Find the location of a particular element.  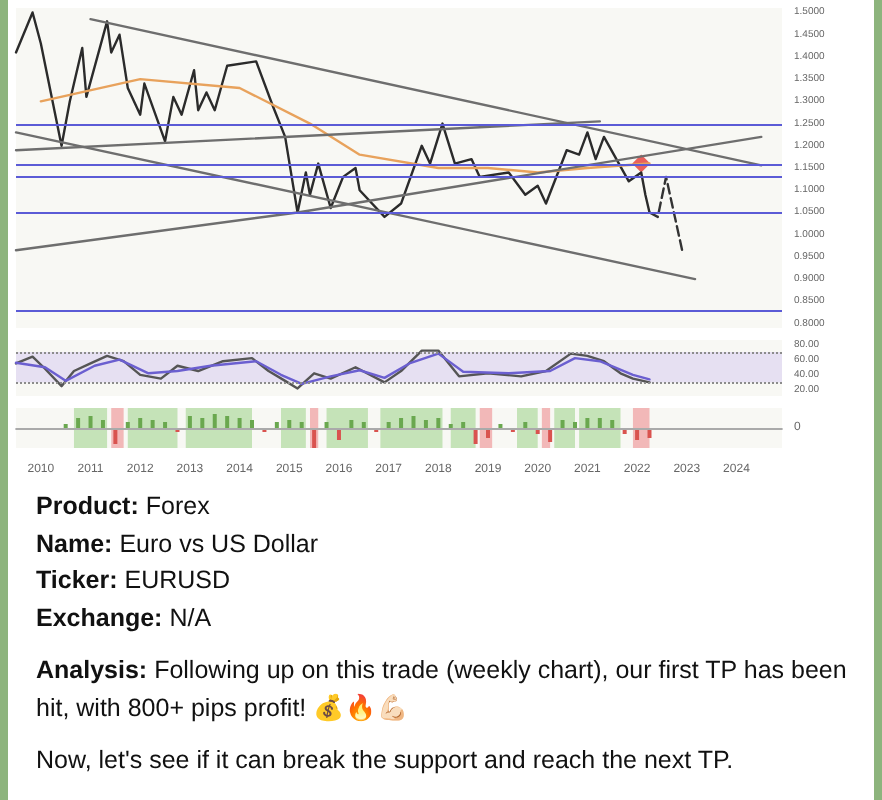

text: Ticker: EURUSD is located at coordinates (134, 581).